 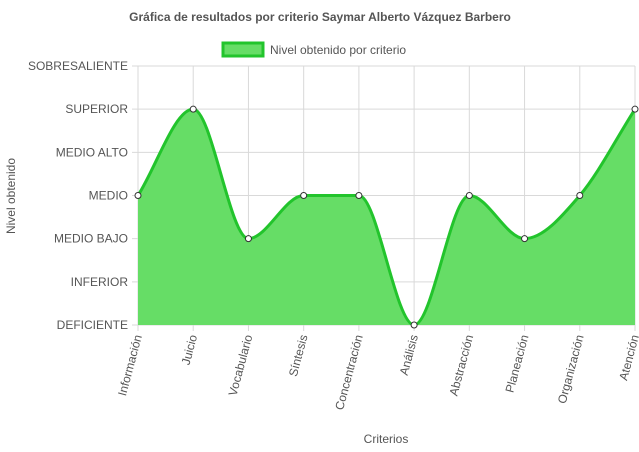 What do you see at coordinates (298, 355) in the screenshot?
I see `x-tick-label: Síntesis` at bounding box center [298, 355].